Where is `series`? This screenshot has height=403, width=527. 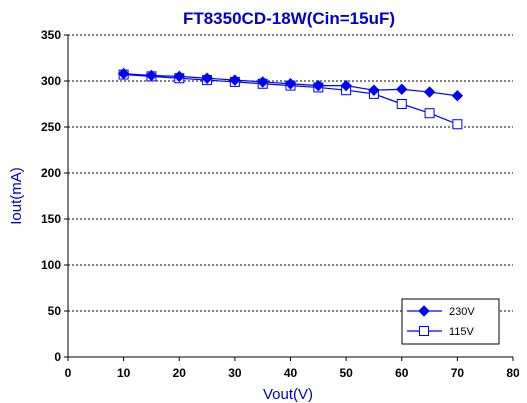
series is located at coordinates (290, 98).